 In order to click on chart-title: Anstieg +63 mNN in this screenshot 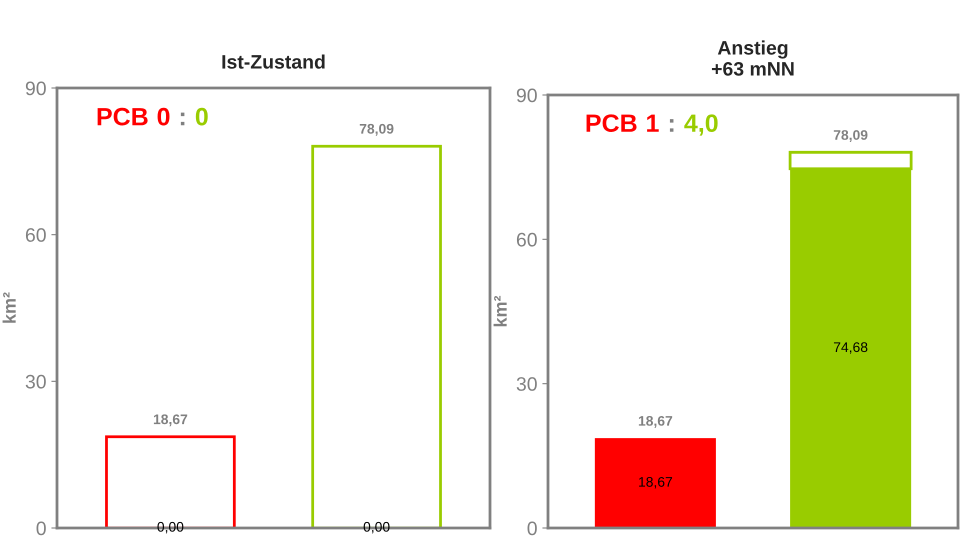, I will do `click(753, 58)`.